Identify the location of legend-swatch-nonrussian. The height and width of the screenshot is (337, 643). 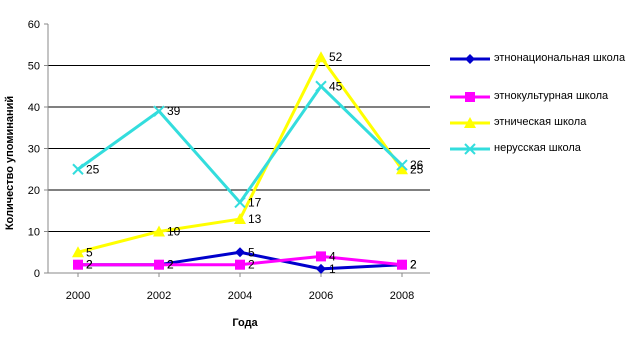
(470, 149).